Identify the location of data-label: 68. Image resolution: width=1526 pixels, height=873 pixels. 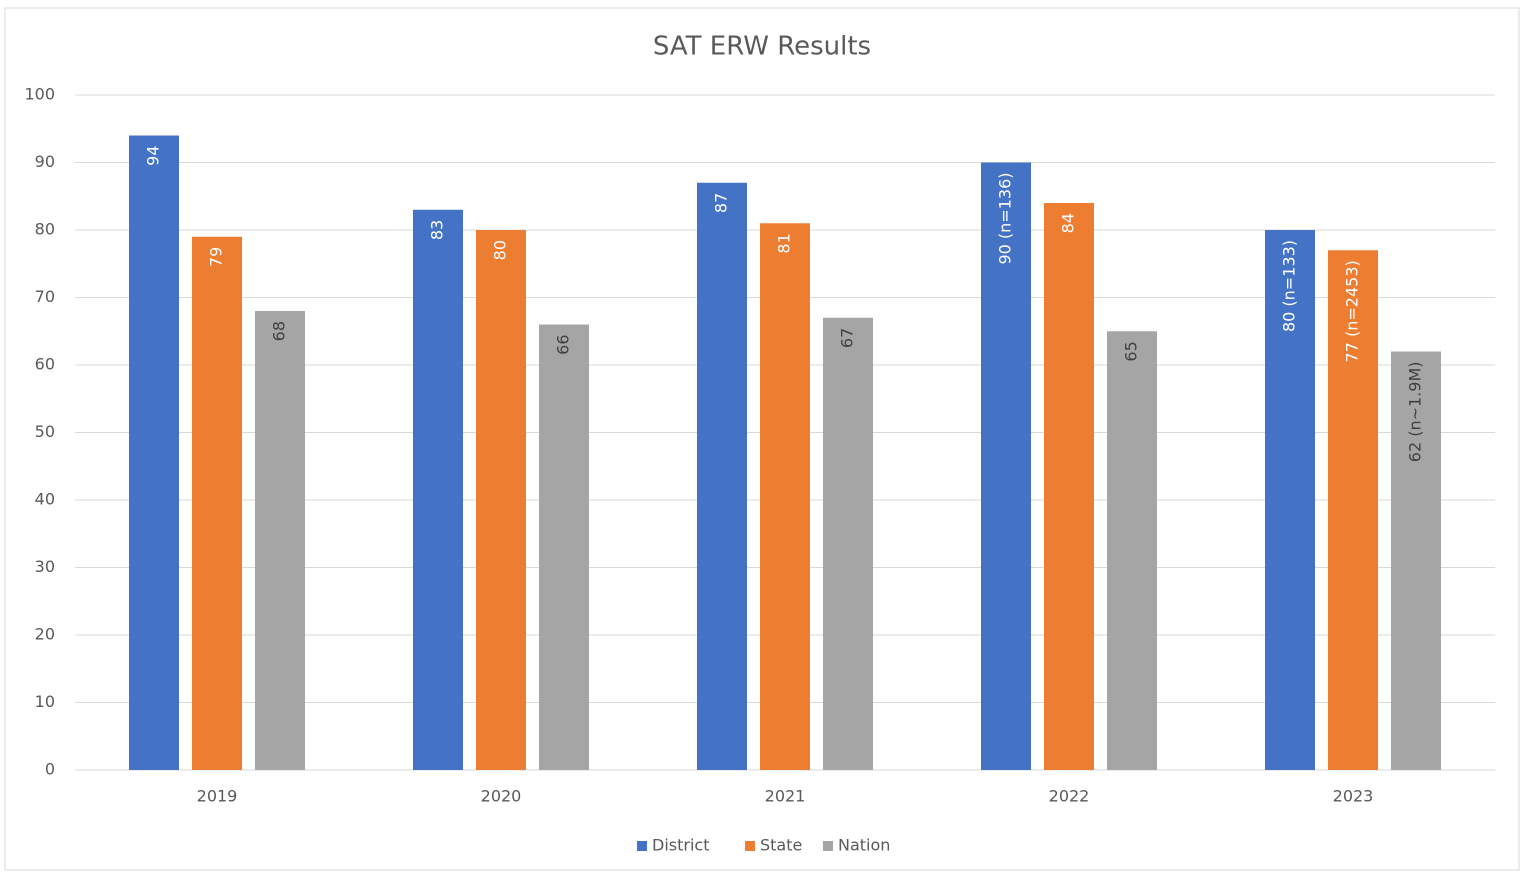
(279, 331).